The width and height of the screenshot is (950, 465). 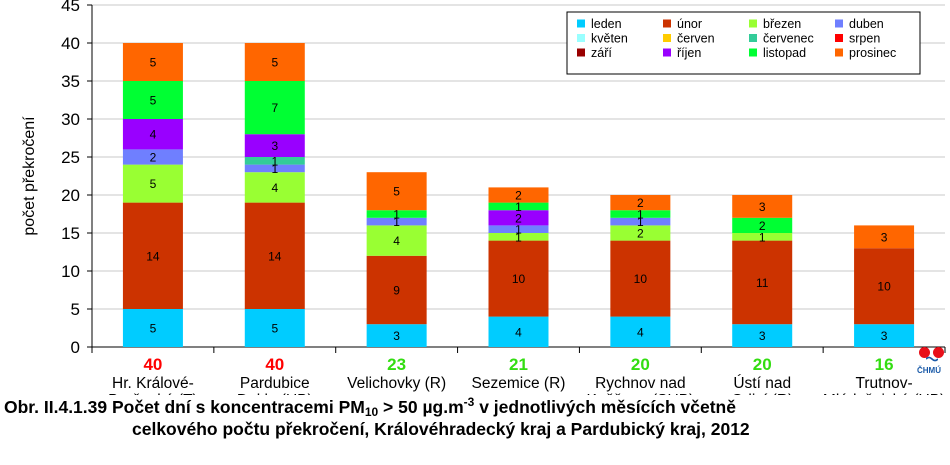 I want to click on legend-label: září, so click(x=601, y=53).